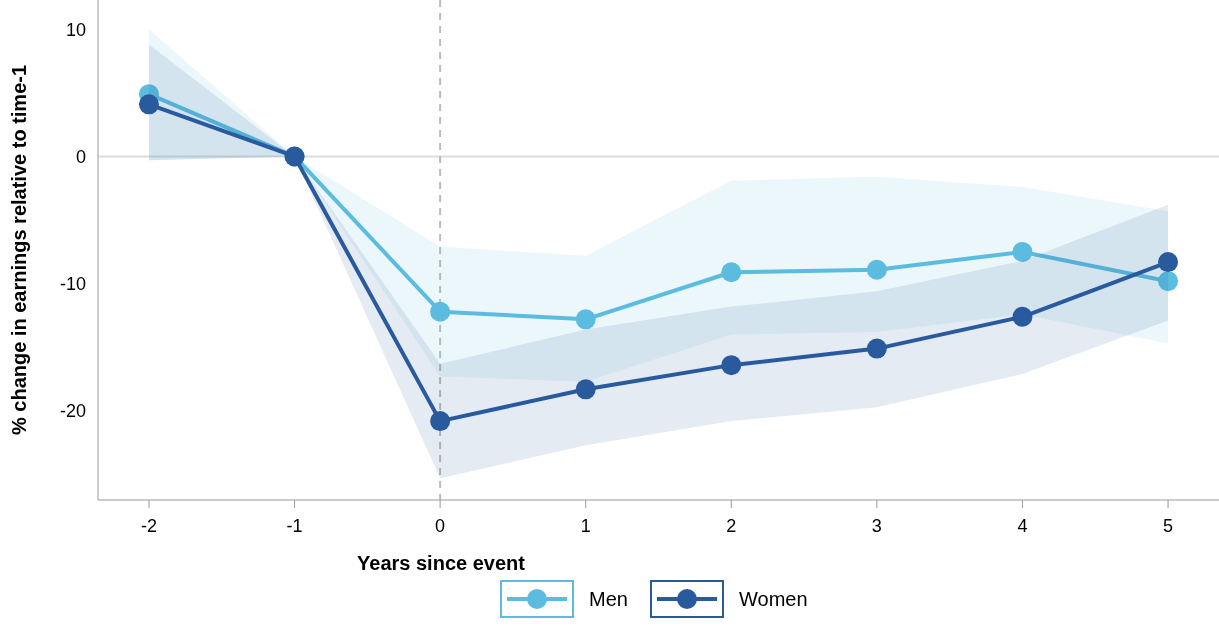  What do you see at coordinates (585, 526) in the screenshot?
I see `x-tick-label: 1` at bounding box center [585, 526].